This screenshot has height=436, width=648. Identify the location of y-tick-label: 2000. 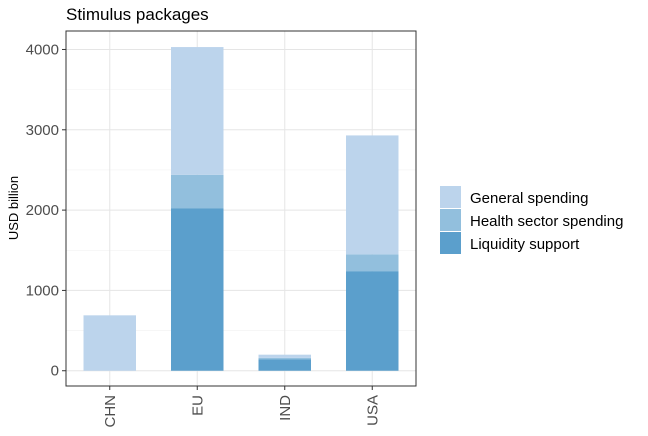
(42, 210).